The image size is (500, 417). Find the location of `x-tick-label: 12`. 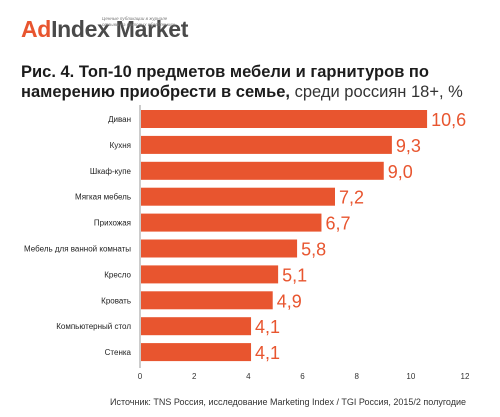

x-tick-label: 12 is located at coordinates (465, 376).